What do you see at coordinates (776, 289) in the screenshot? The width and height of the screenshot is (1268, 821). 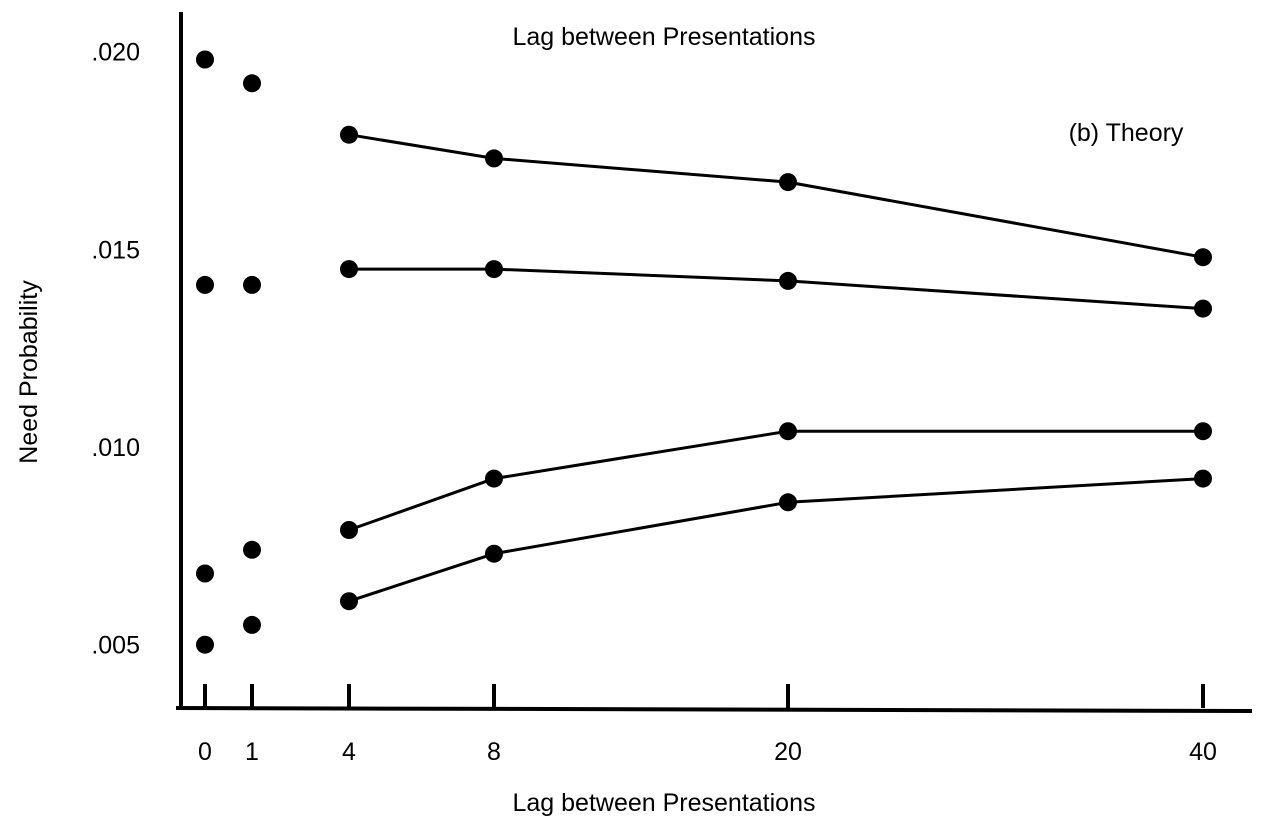 I see `series-2-line` at bounding box center [776, 289].